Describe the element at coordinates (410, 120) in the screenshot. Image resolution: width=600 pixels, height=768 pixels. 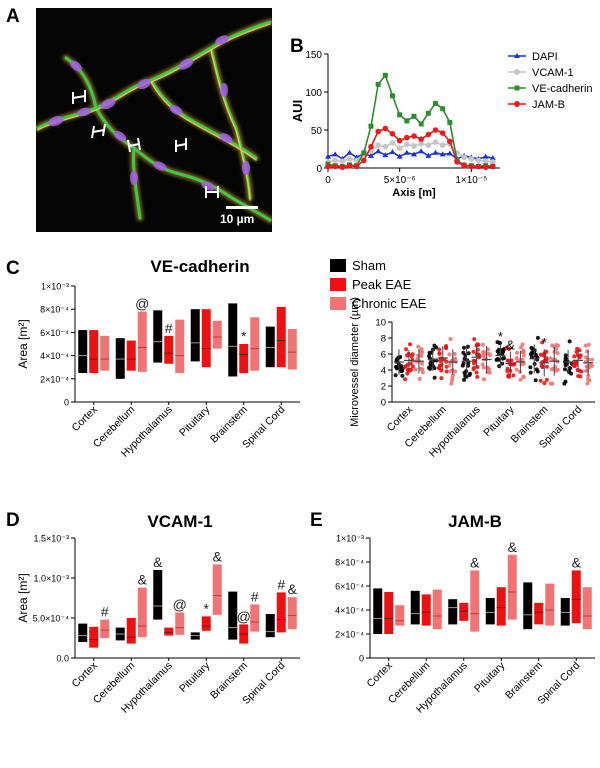
I see `series-line-ve-cadherin` at that location.